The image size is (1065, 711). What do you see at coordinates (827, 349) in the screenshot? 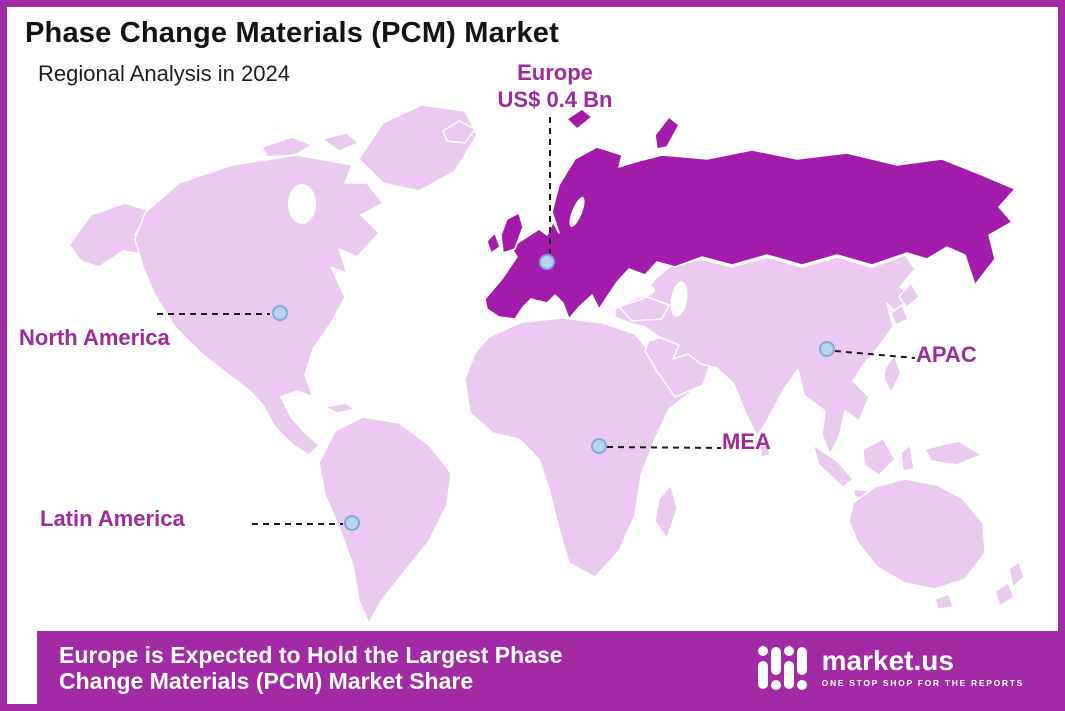
I see `marker-apac` at bounding box center [827, 349].